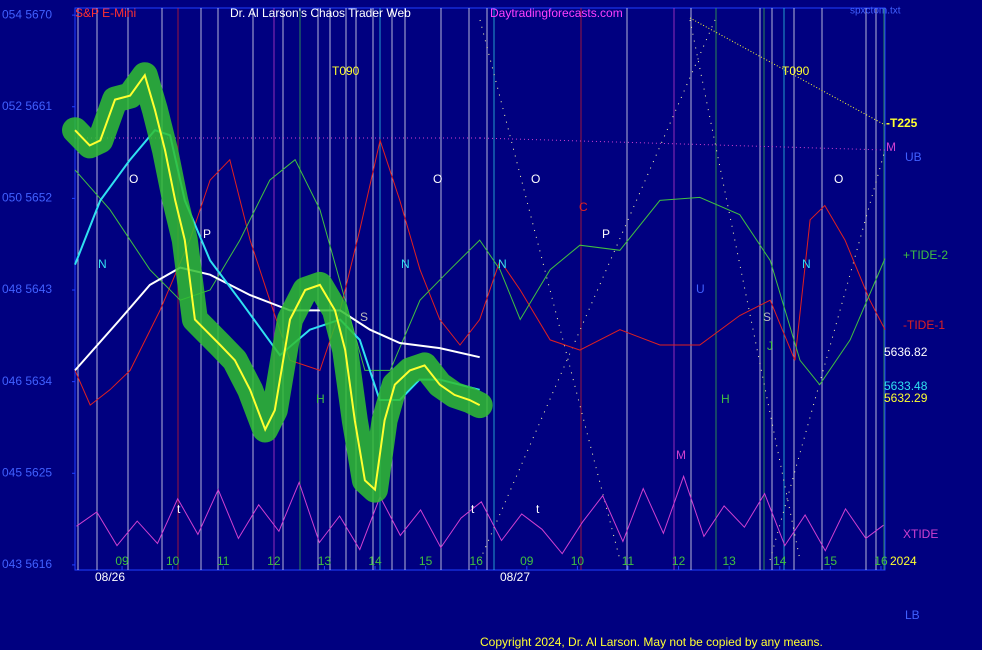 The image size is (982, 650). What do you see at coordinates (906, 352) in the screenshot?
I see `last-value: 5636.82` at bounding box center [906, 352].